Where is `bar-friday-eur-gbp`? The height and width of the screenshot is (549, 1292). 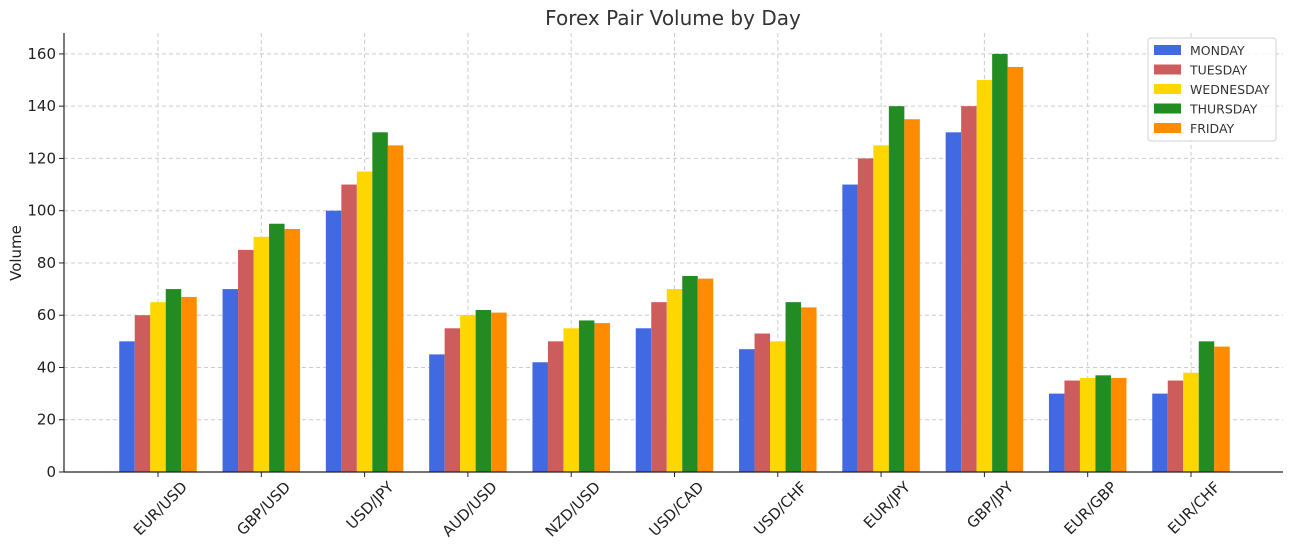 bar-friday-eur-gbp is located at coordinates (1118, 424).